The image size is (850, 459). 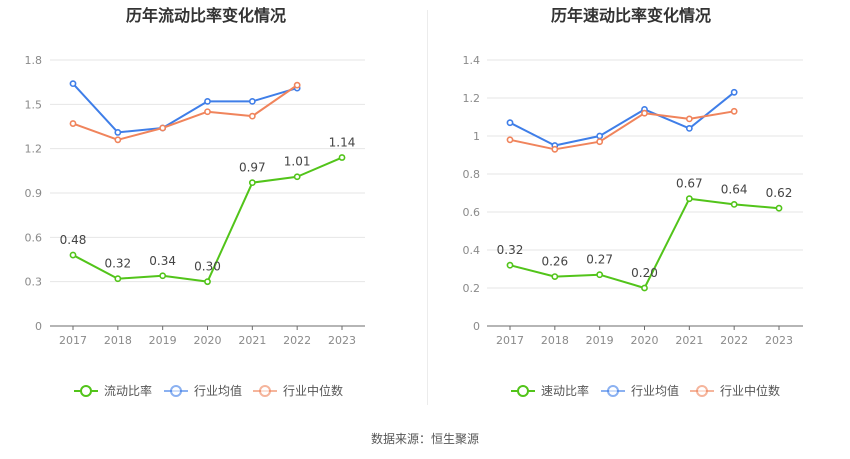 What do you see at coordinates (599, 260) in the screenshot?
I see `data-label: 0.27` at bounding box center [599, 260].